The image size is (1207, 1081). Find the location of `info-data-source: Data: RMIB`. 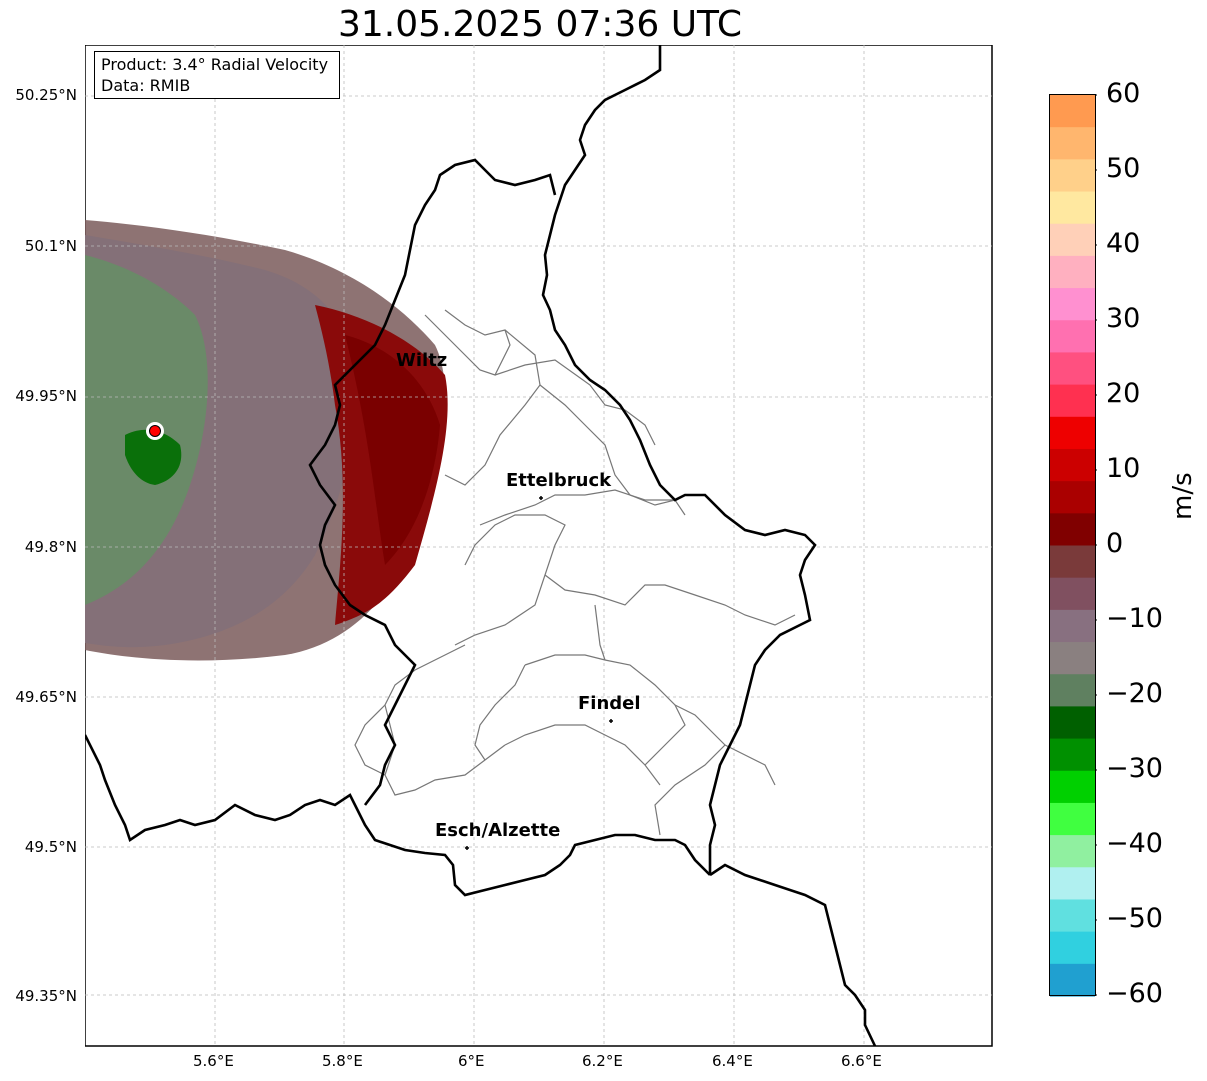

info-data-source: Data: RMIB is located at coordinates (146, 85).